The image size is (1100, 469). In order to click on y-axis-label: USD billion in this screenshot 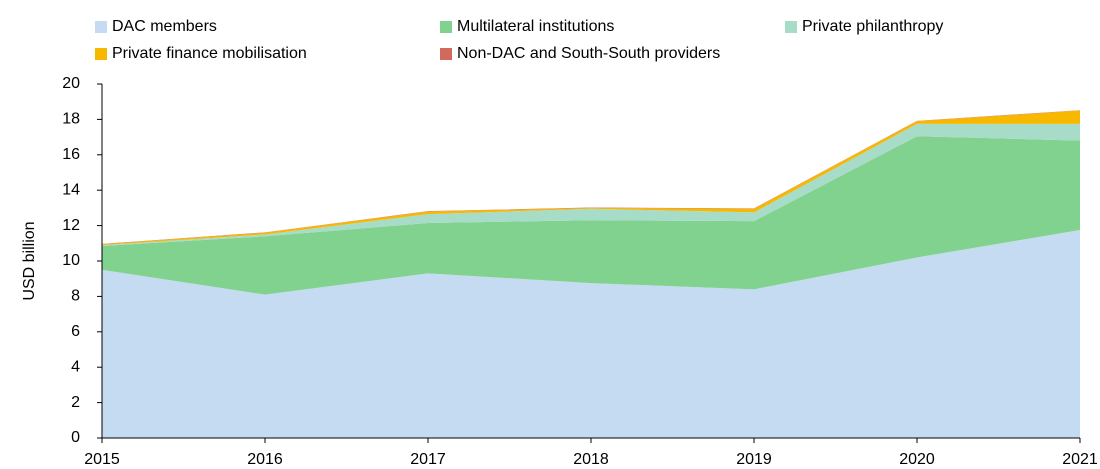, I will do `click(29, 260)`.